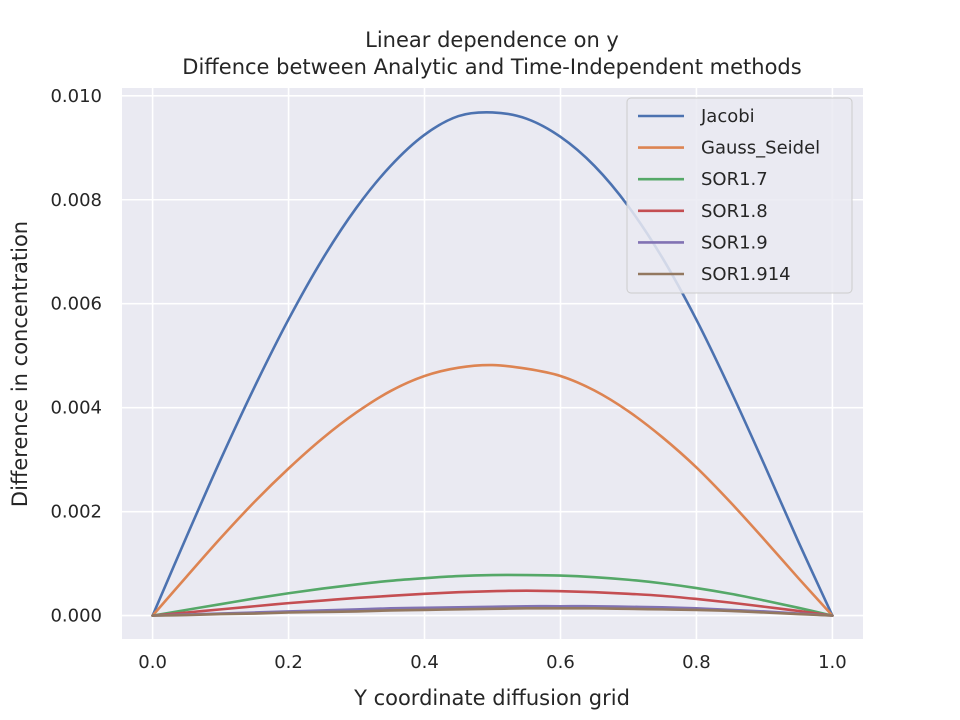  Describe the element at coordinates (492, 662) in the screenshot. I see `x-ticks: 0.0 0.2 0.4 0.6 0.8 1.0` at that location.